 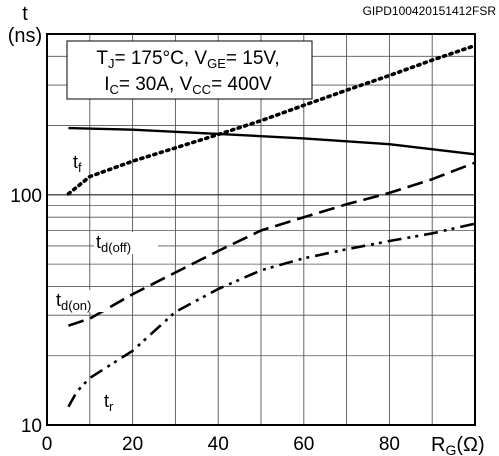 What do you see at coordinates (113, 243) in the screenshot?
I see `series-label-td-off: td(off)` at bounding box center [113, 243].